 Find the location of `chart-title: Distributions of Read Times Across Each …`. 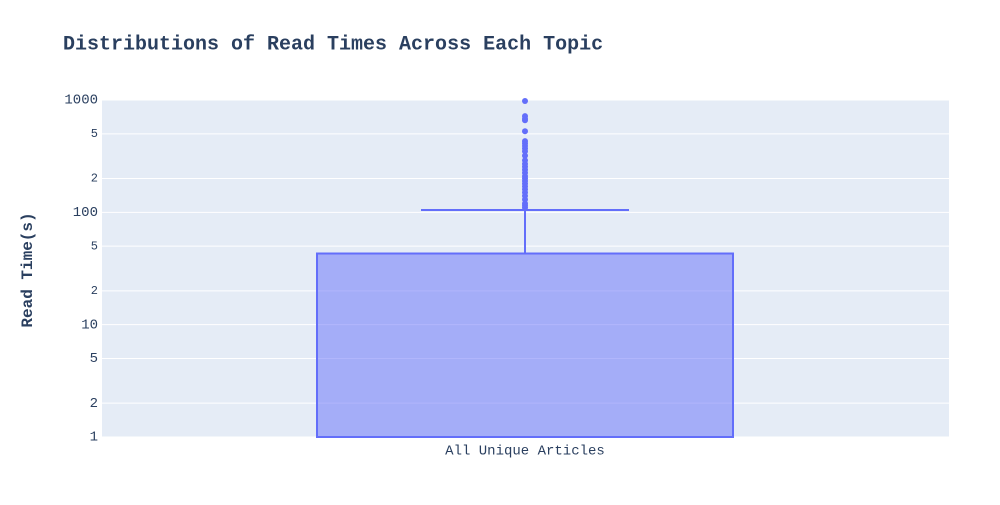

chart-title: Distributions of Read Times Across Each … is located at coordinates (333, 44).